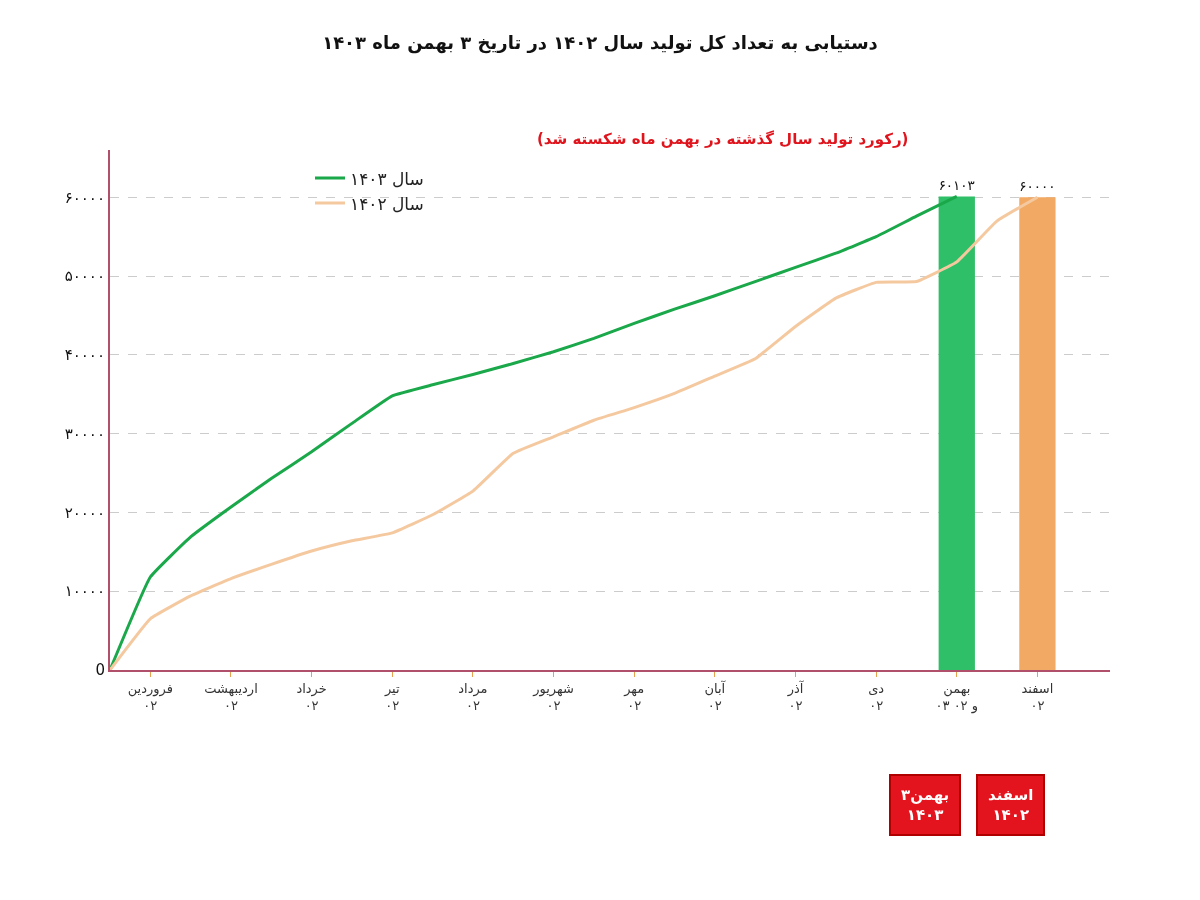  I want to click on x-tick-label: مرداد ۰۲, so click(473, 696).